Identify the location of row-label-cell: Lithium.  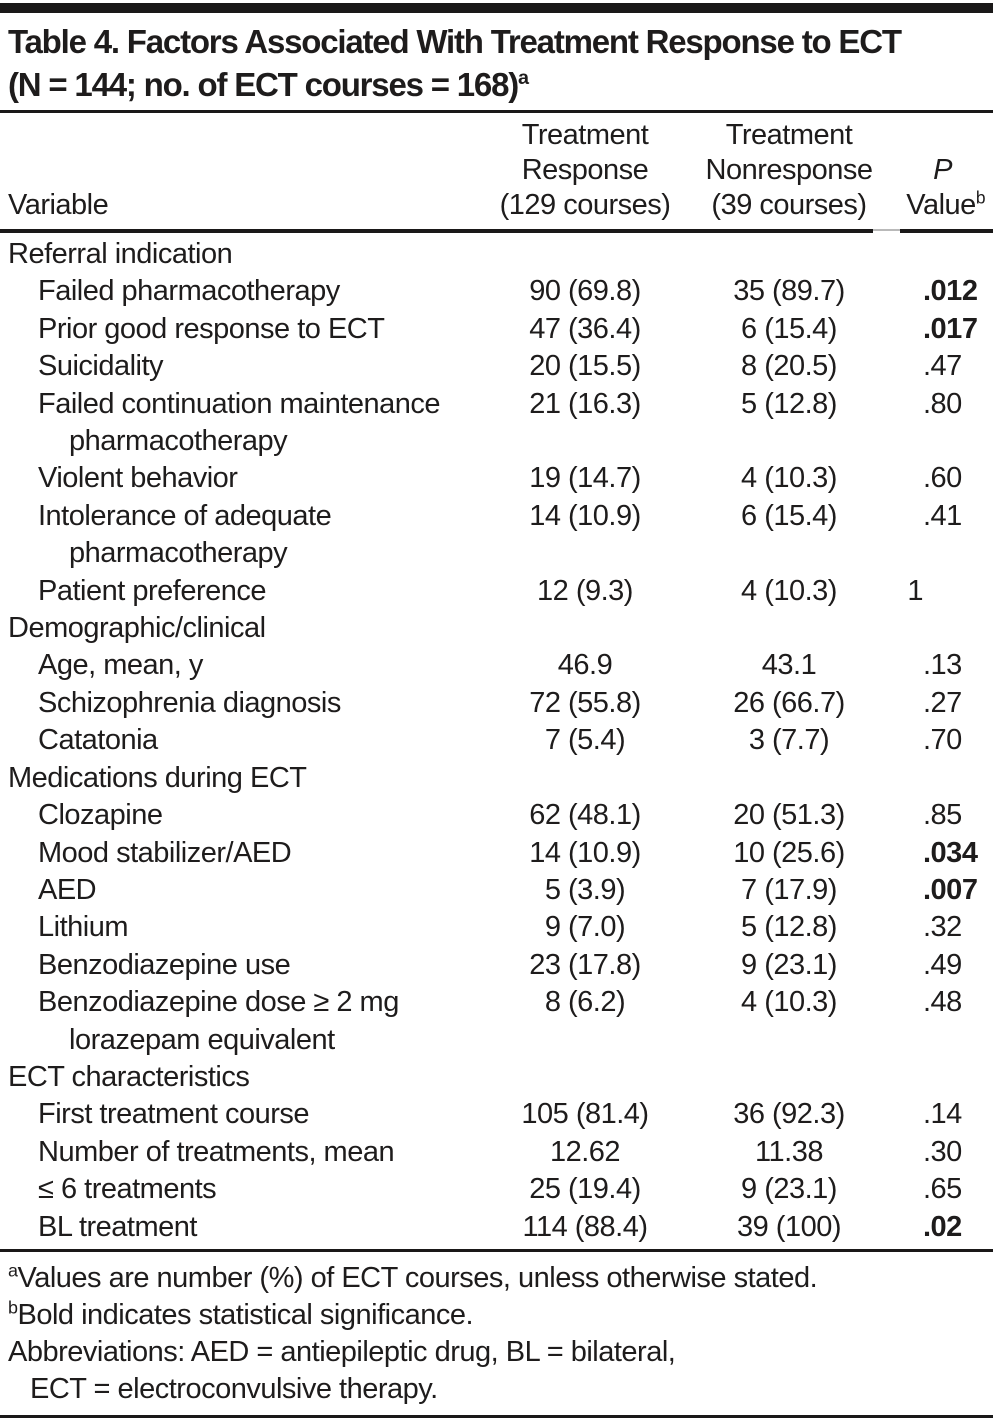
(239, 927).